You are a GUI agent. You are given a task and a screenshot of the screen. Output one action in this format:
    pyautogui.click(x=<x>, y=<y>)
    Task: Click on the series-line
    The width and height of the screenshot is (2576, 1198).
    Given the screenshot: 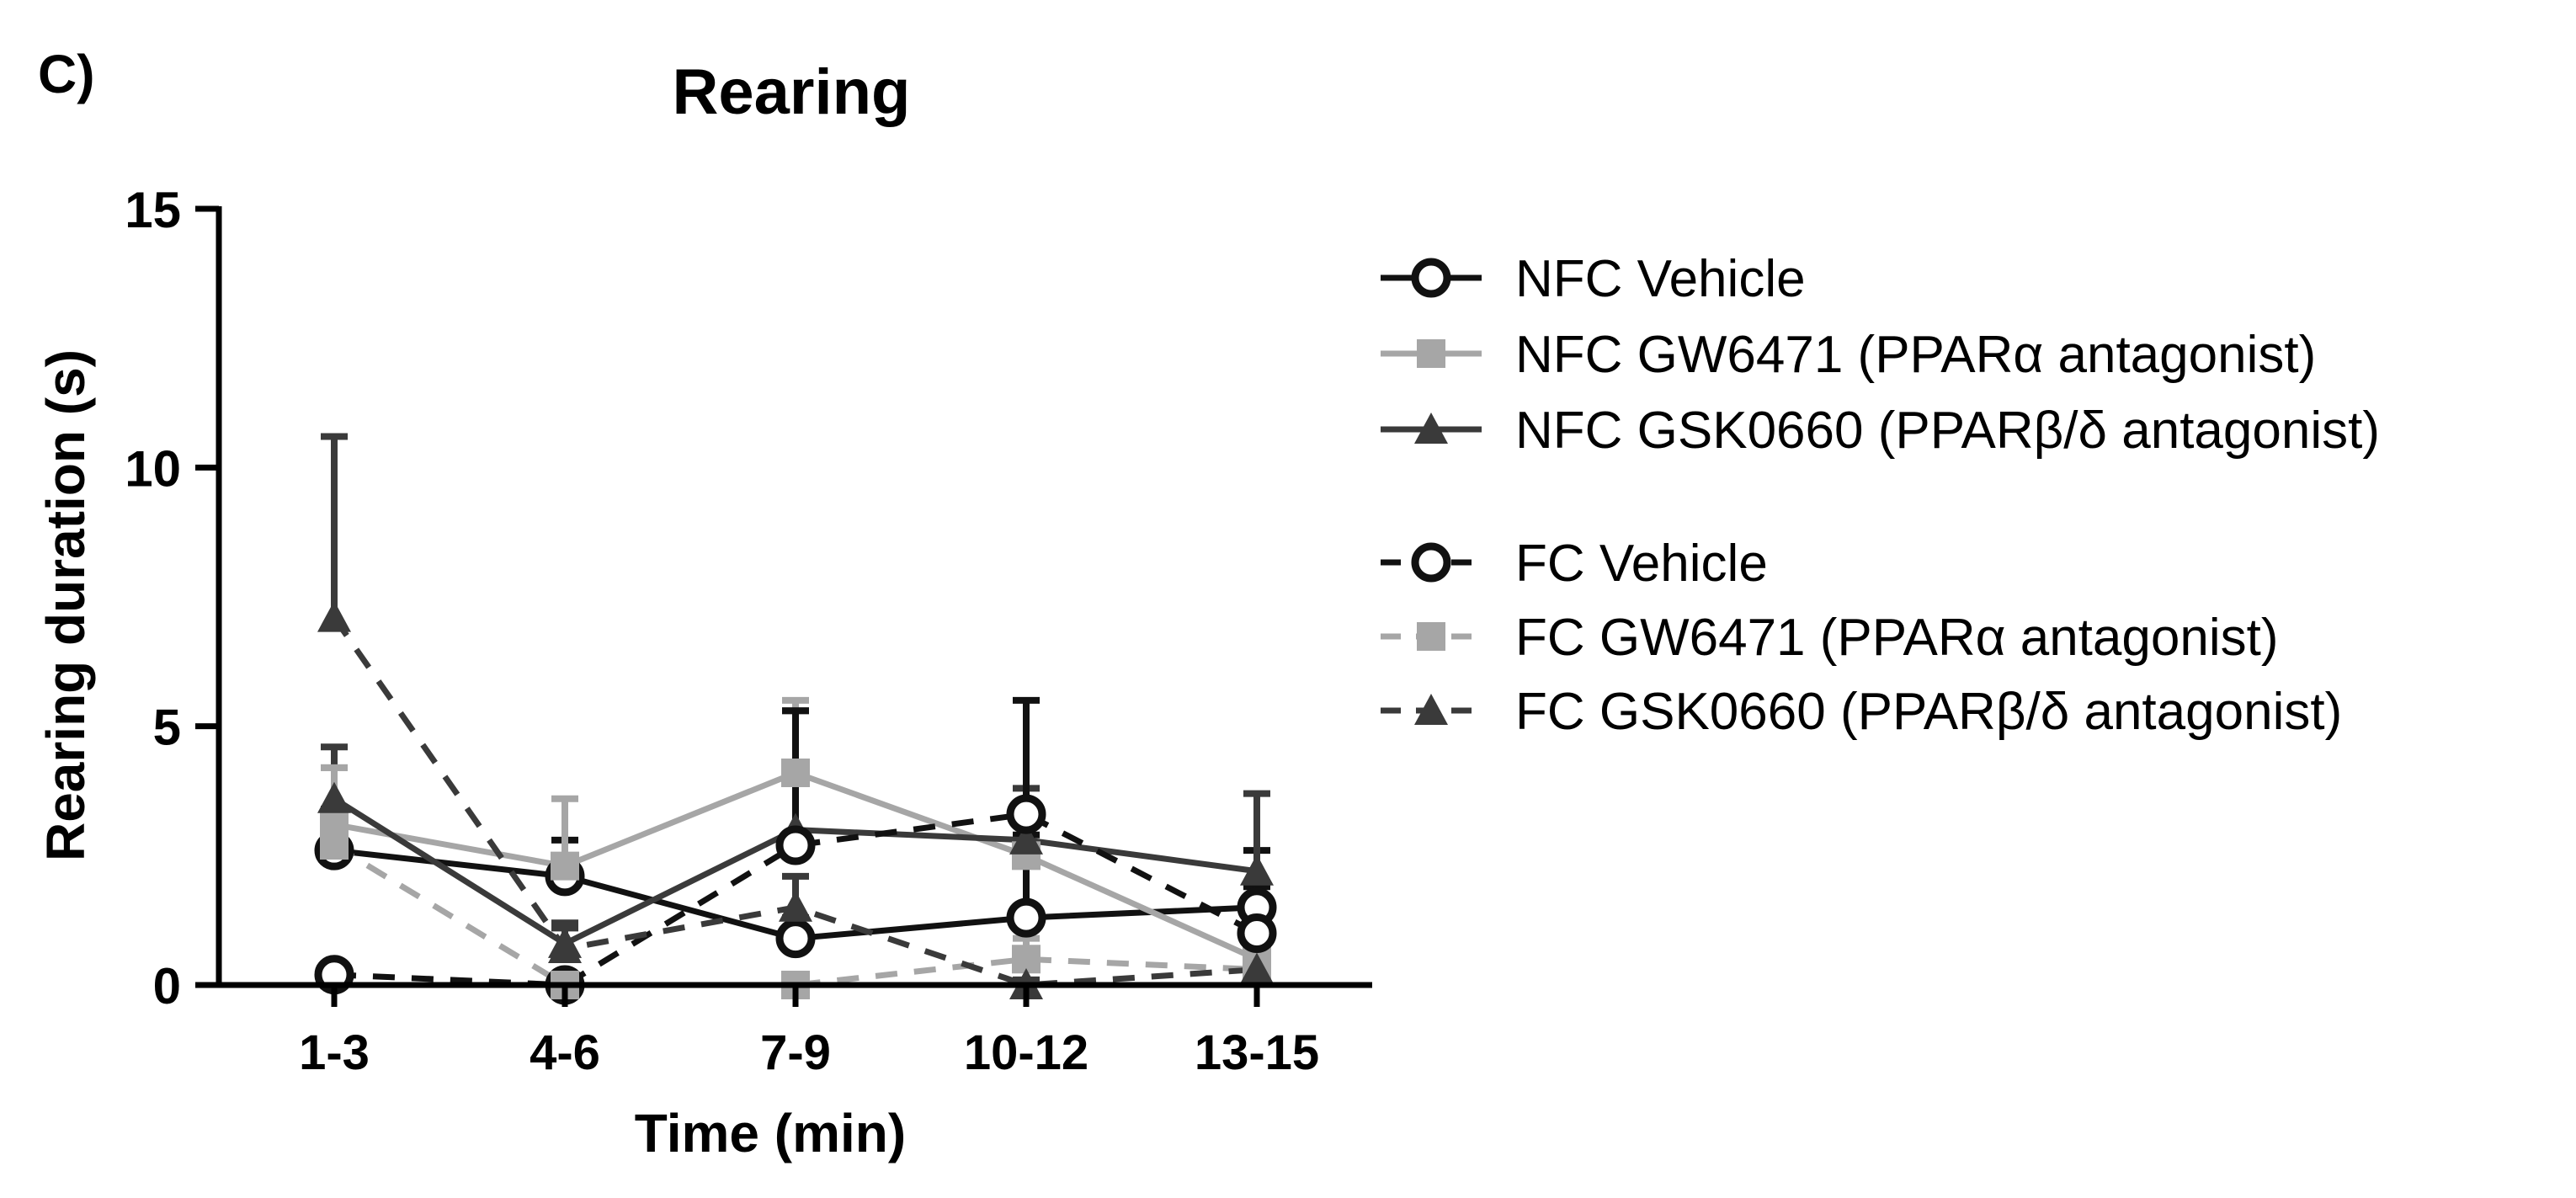 What is the action you would take?
    pyautogui.click(x=796, y=899)
    